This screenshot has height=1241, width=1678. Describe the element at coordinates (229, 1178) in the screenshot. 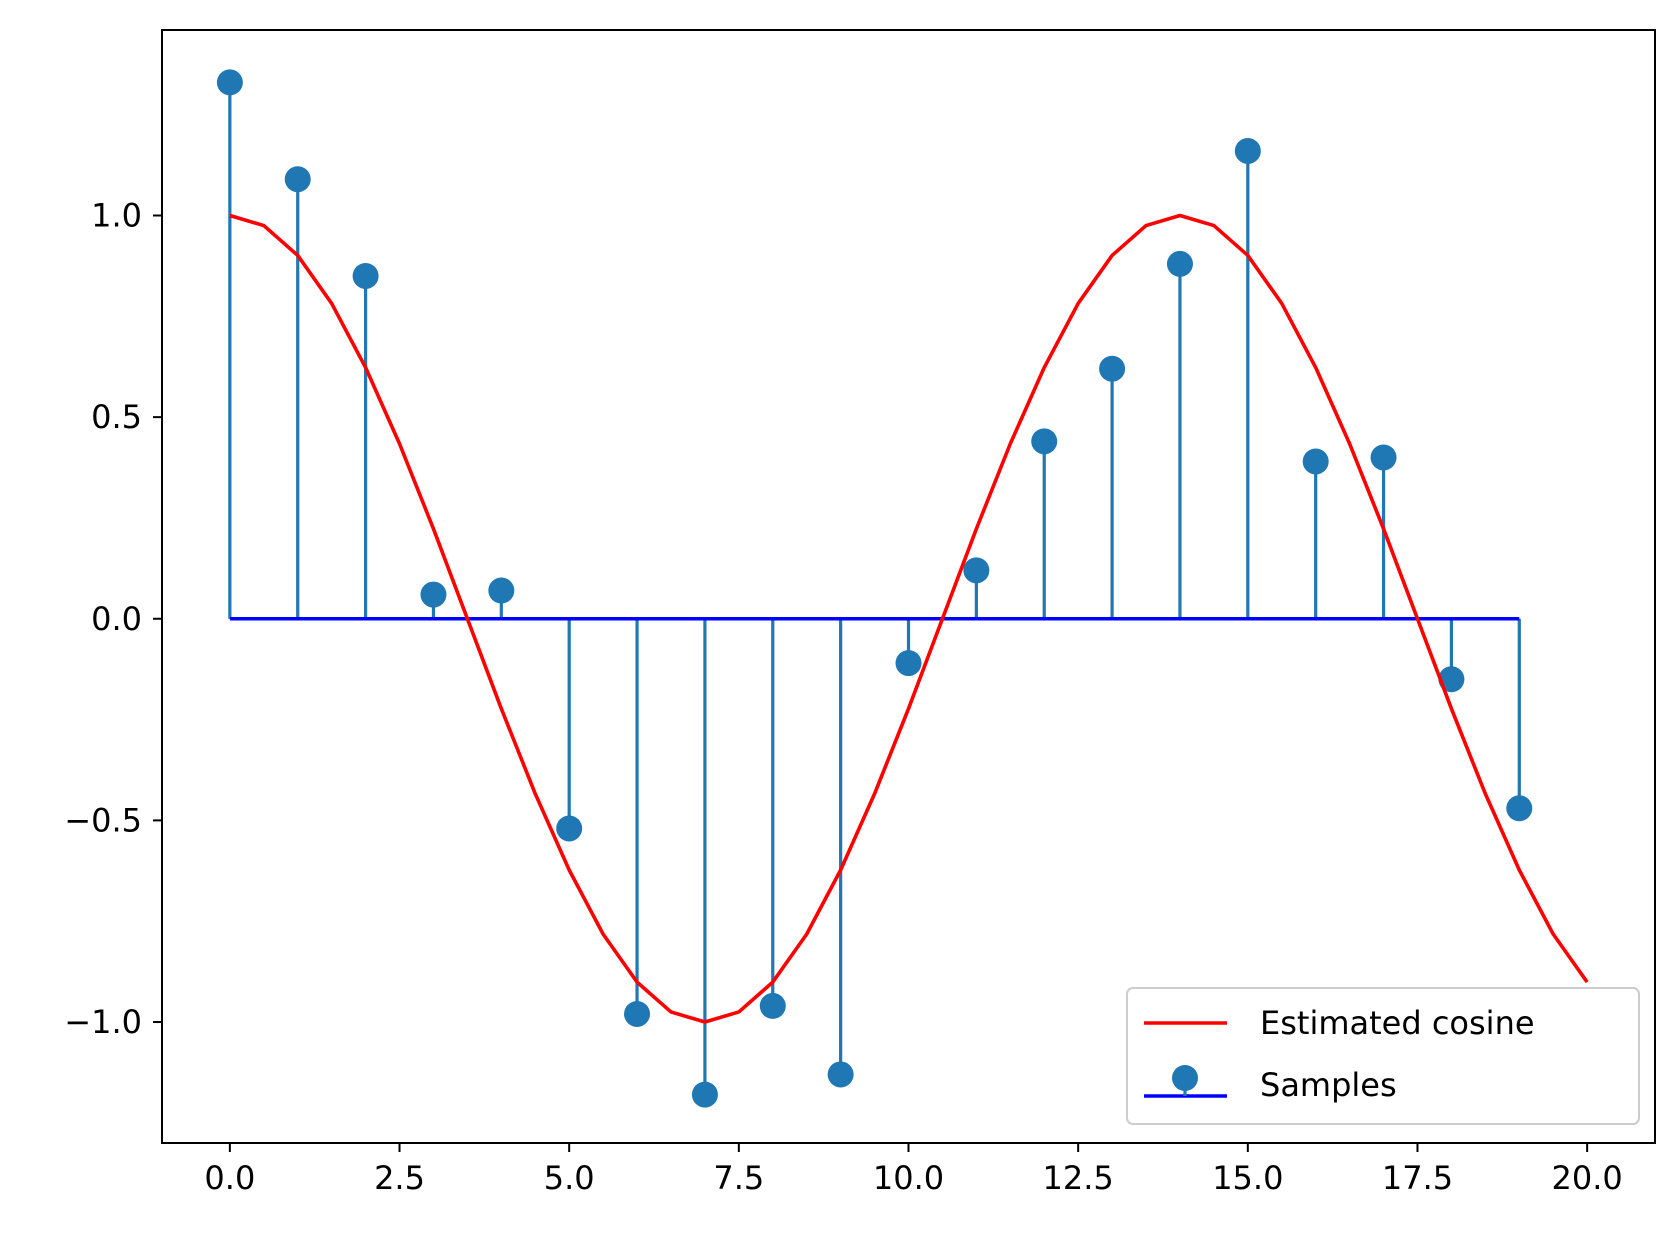

I see `x-tick-label-0: 0.0` at that location.